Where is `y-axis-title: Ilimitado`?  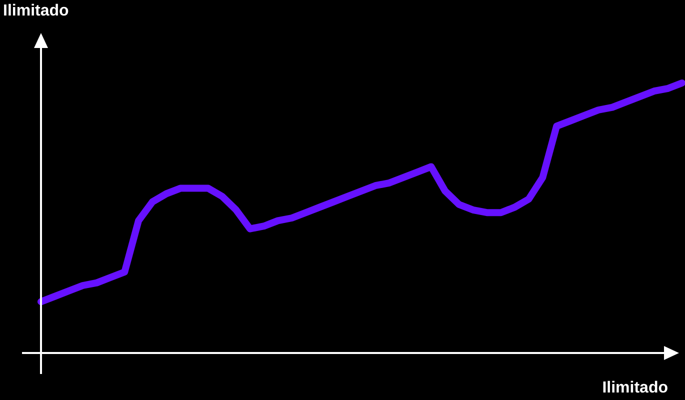 y-axis-title: Ilimitado is located at coordinates (36, 11).